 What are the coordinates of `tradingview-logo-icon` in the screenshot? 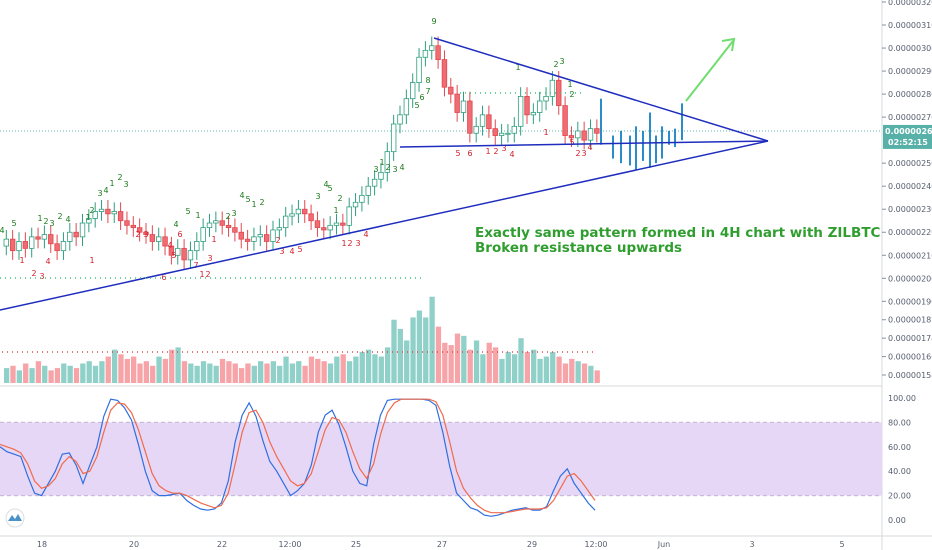 It's located at (15, 518).